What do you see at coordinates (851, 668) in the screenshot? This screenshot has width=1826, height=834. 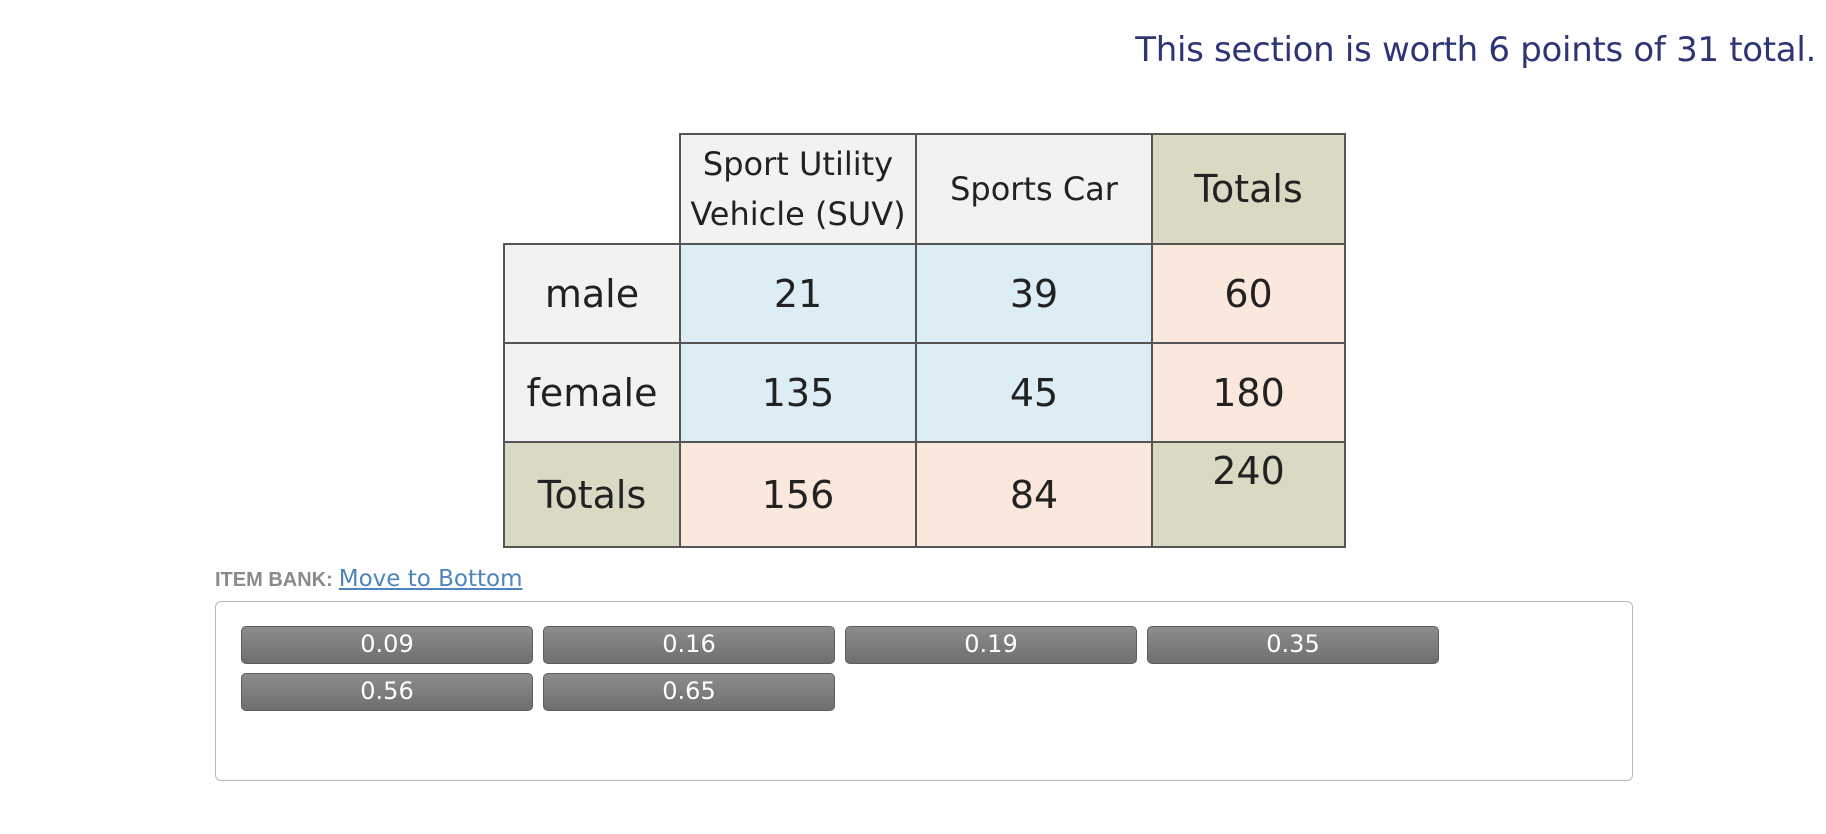 I see `item-bank-chips: 0.09 0.16 0.19 0.35 0.56 0.65` at bounding box center [851, 668].